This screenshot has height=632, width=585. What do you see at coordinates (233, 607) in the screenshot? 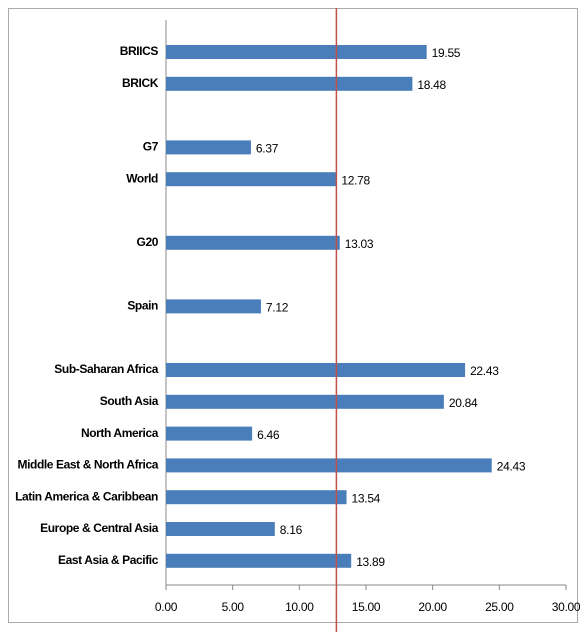
I see `x-tick-label: 5.00` at bounding box center [233, 607].